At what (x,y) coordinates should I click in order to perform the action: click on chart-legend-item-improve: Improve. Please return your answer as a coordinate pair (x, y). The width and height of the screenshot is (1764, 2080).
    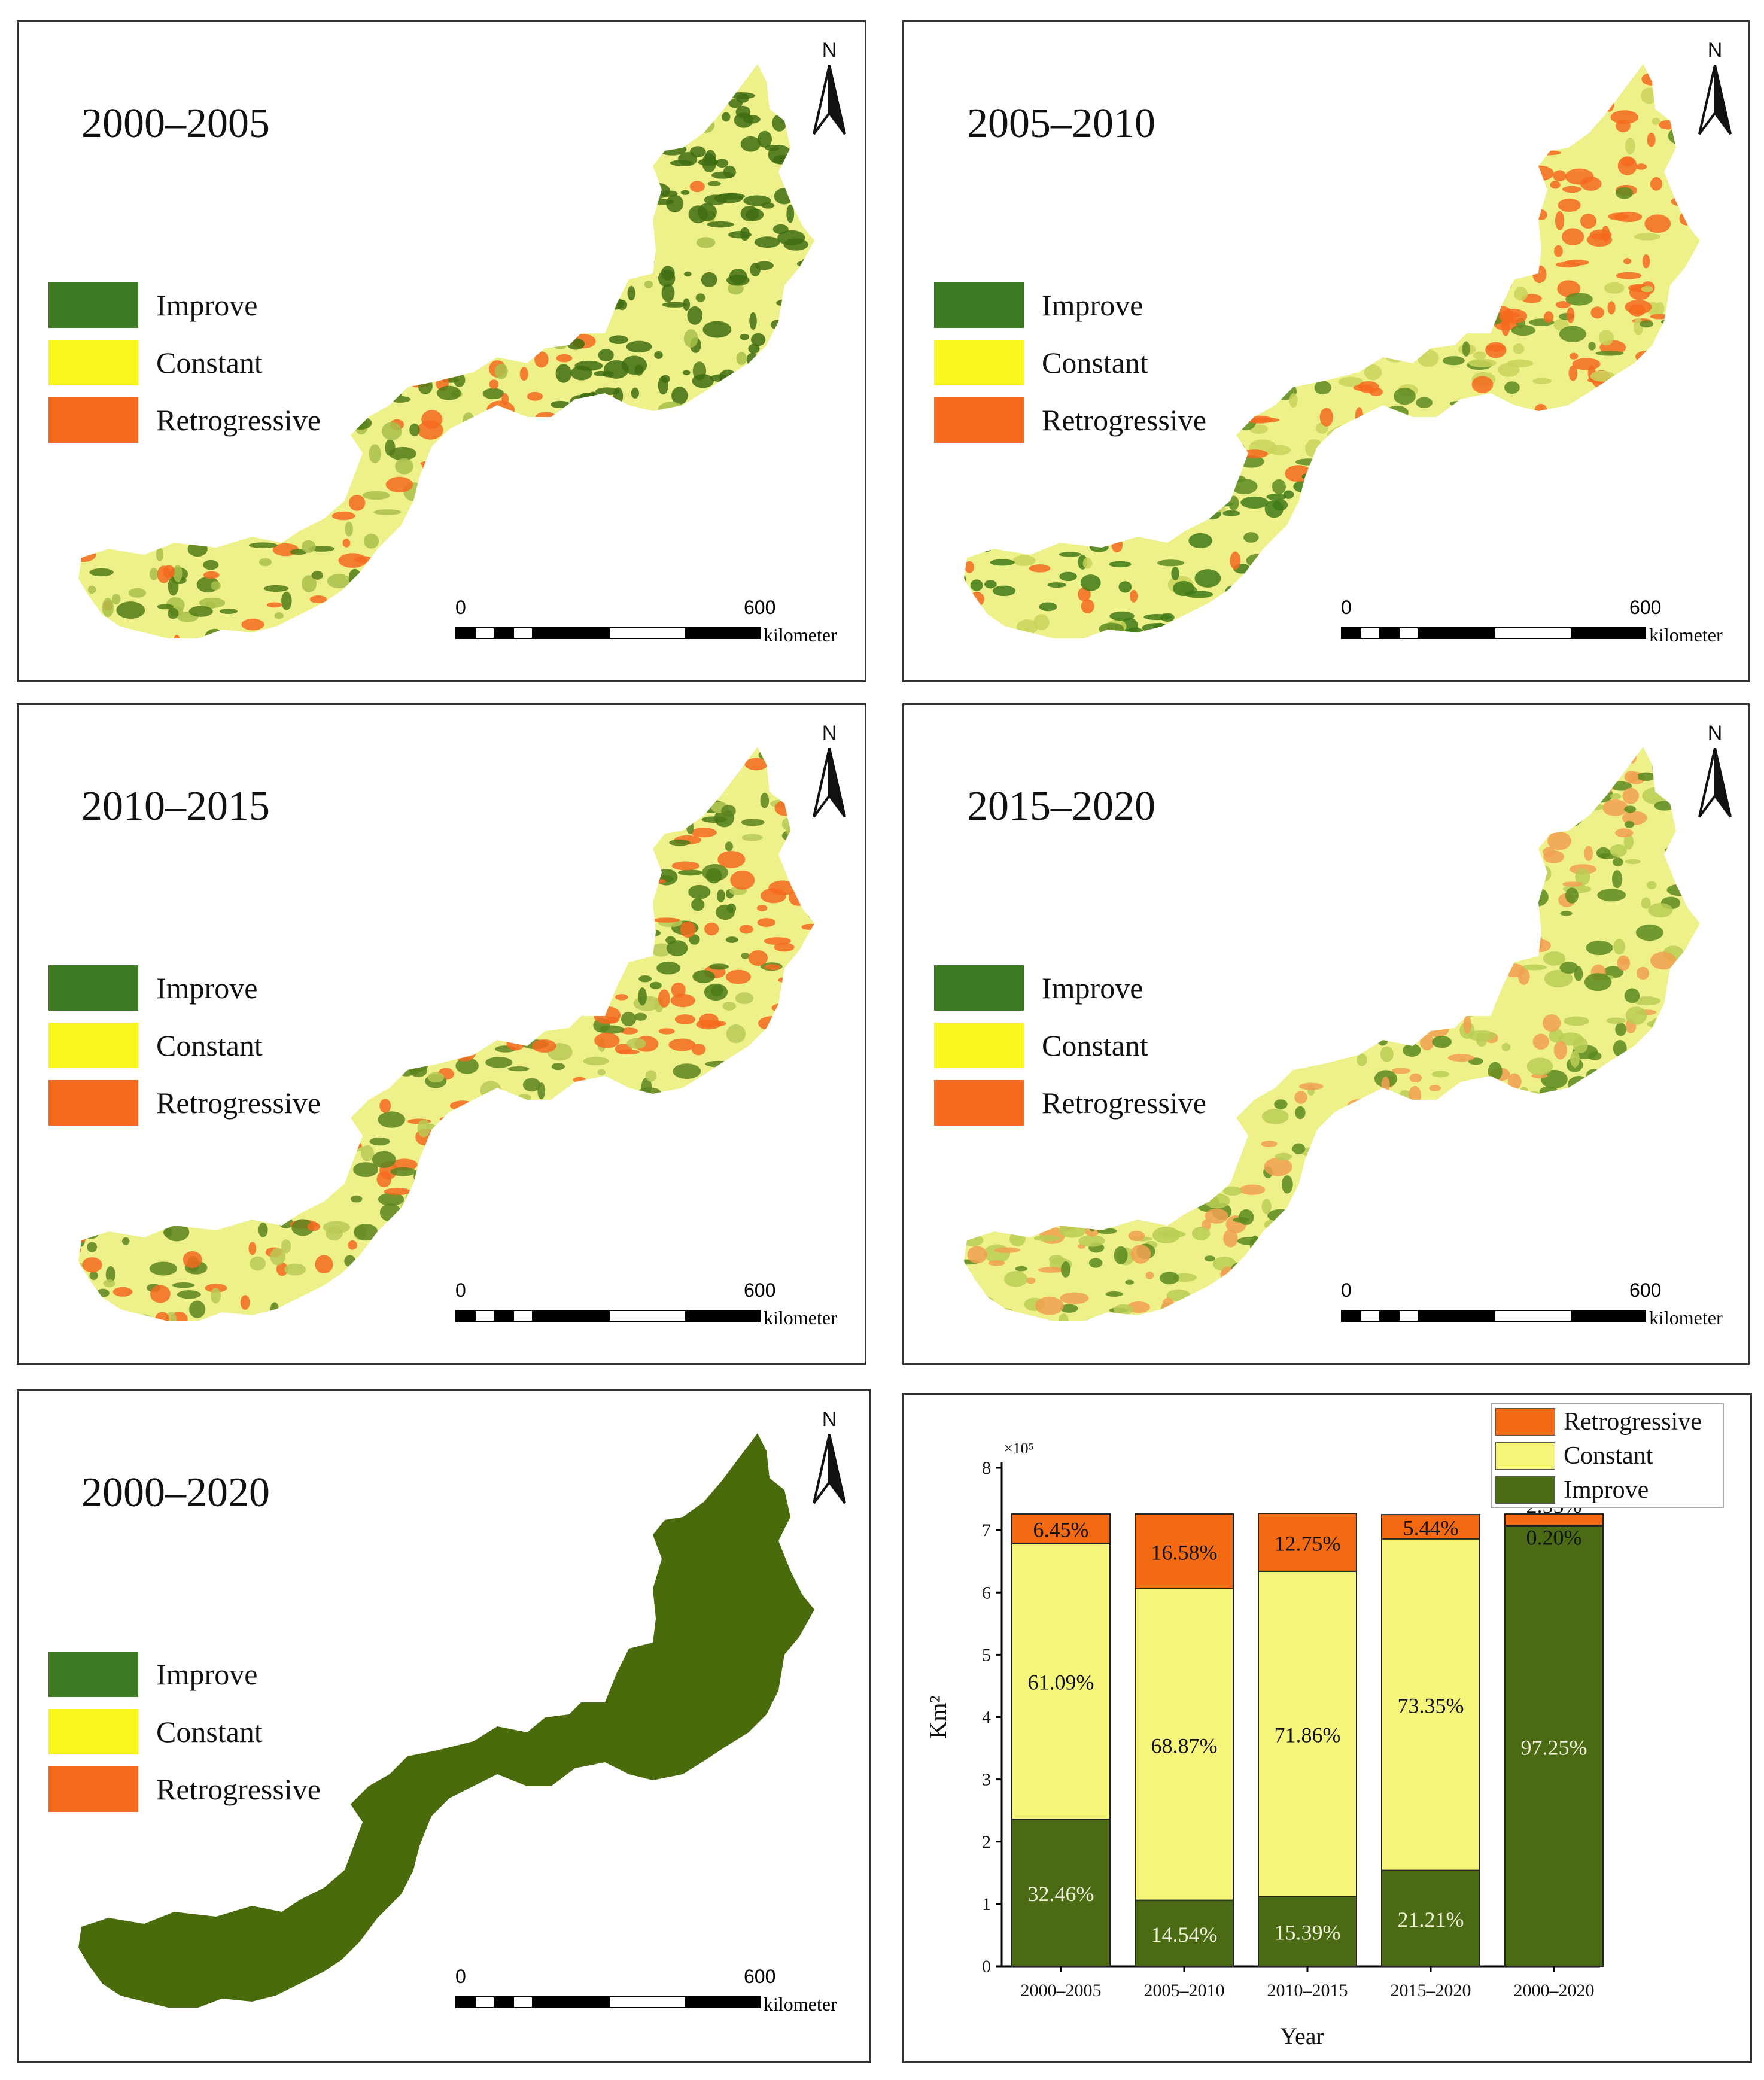
    Looking at the image, I should click on (1607, 1490).